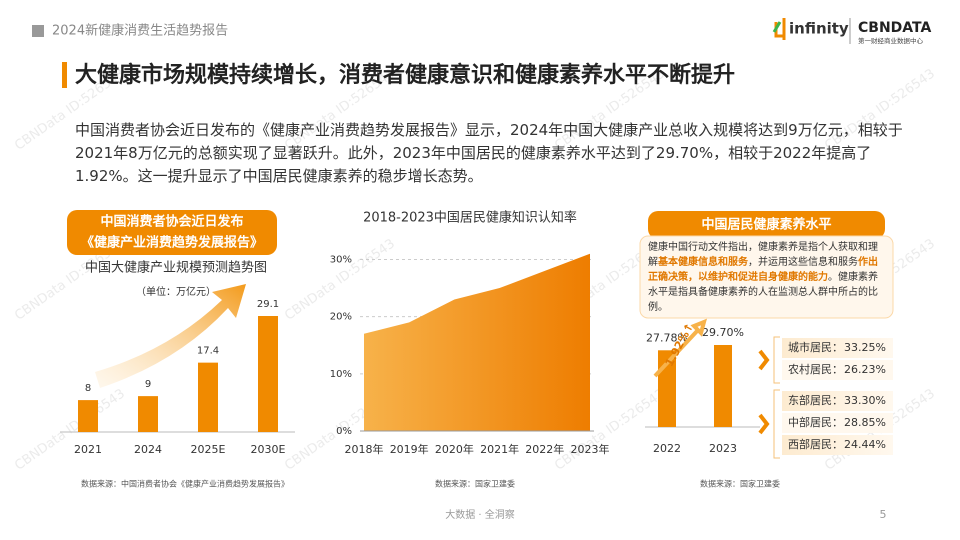  What do you see at coordinates (268, 304) in the screenshot?
I see `value-label: 29.1` at bounding box center [268, 304].